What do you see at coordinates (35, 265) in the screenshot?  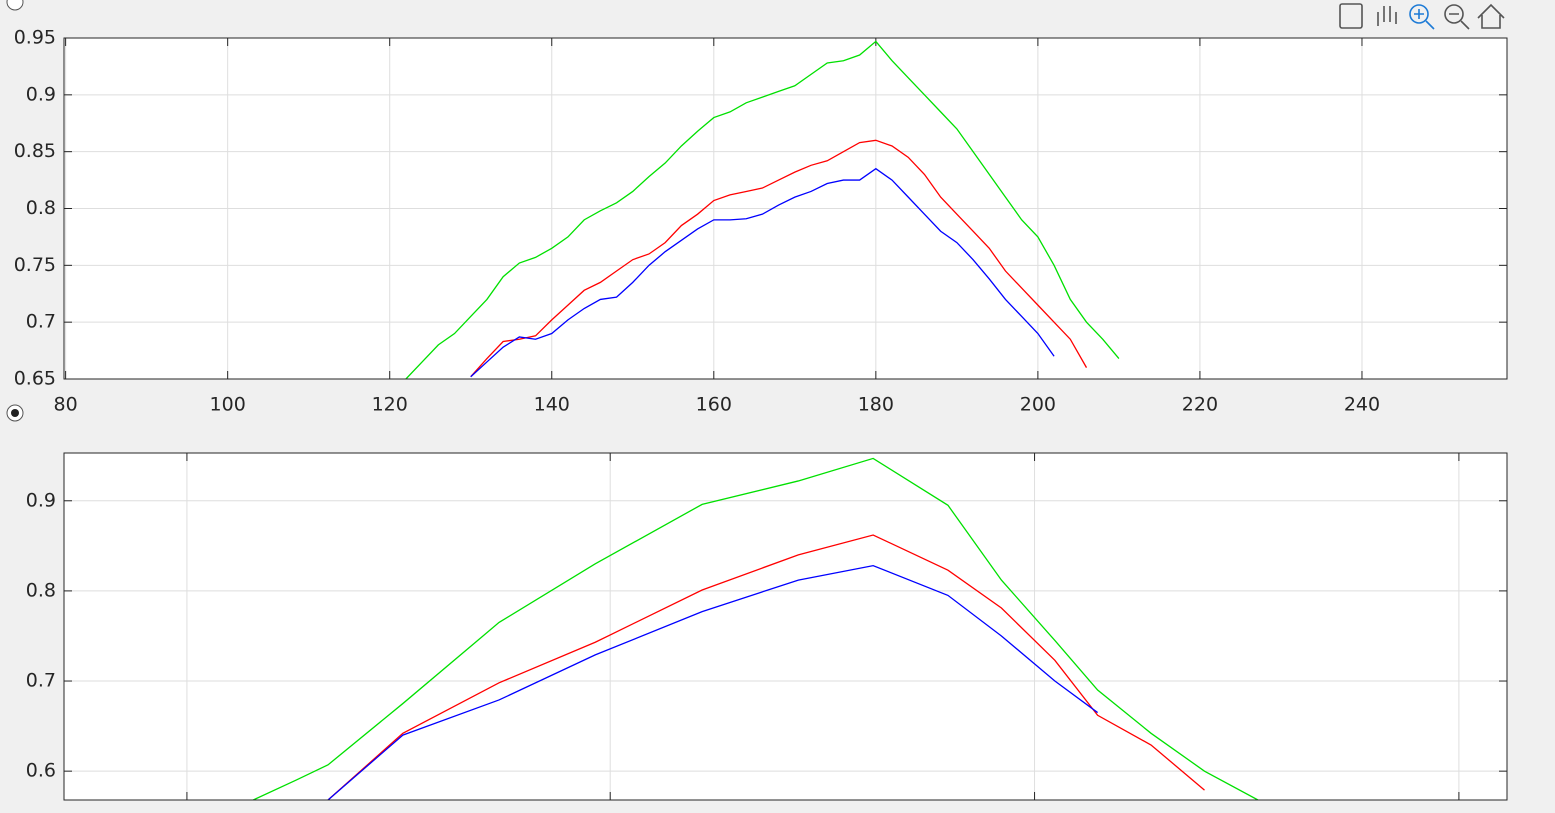 I see `y-tick-label: 0.75` at bounding box center [35, 265].